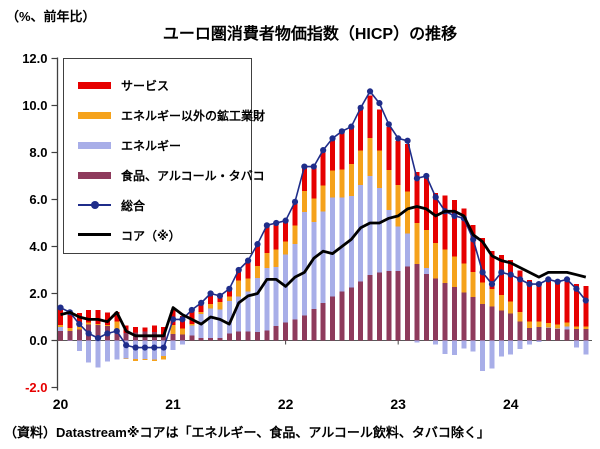 The height and width of the screenshot is (449, 600). What do you see at coordinates (164, 85) in the screenshot?
I see `legend-item-services: サービス` at bounding box center [164, 85].